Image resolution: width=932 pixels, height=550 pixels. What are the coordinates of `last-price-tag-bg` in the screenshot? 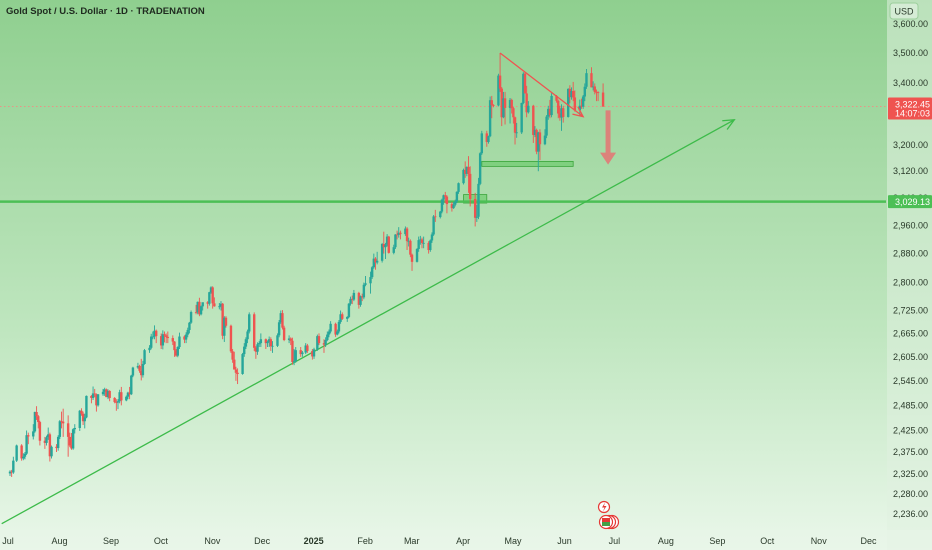 It's located at (910, 108).